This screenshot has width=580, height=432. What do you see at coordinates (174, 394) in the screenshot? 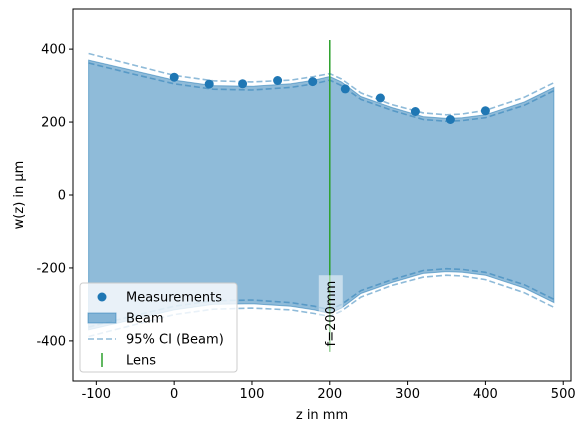
I see `x-tick-label: 0` at bounding box center [174, 394].